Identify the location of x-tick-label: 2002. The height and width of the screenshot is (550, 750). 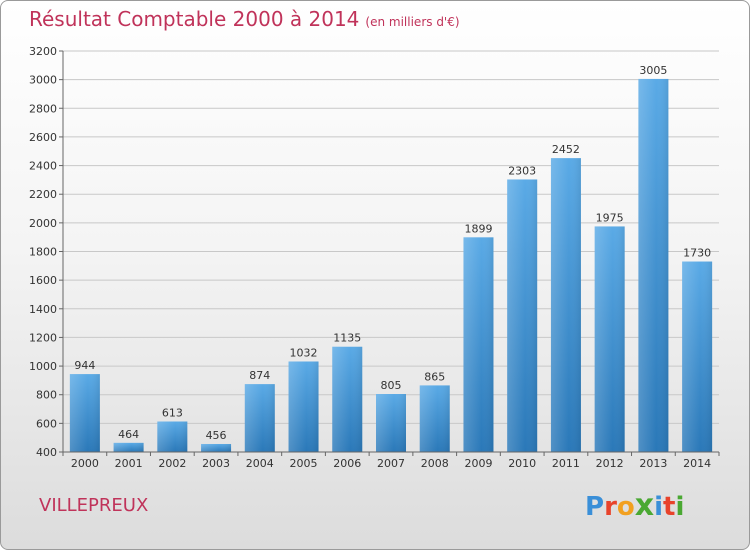
(172, 463).